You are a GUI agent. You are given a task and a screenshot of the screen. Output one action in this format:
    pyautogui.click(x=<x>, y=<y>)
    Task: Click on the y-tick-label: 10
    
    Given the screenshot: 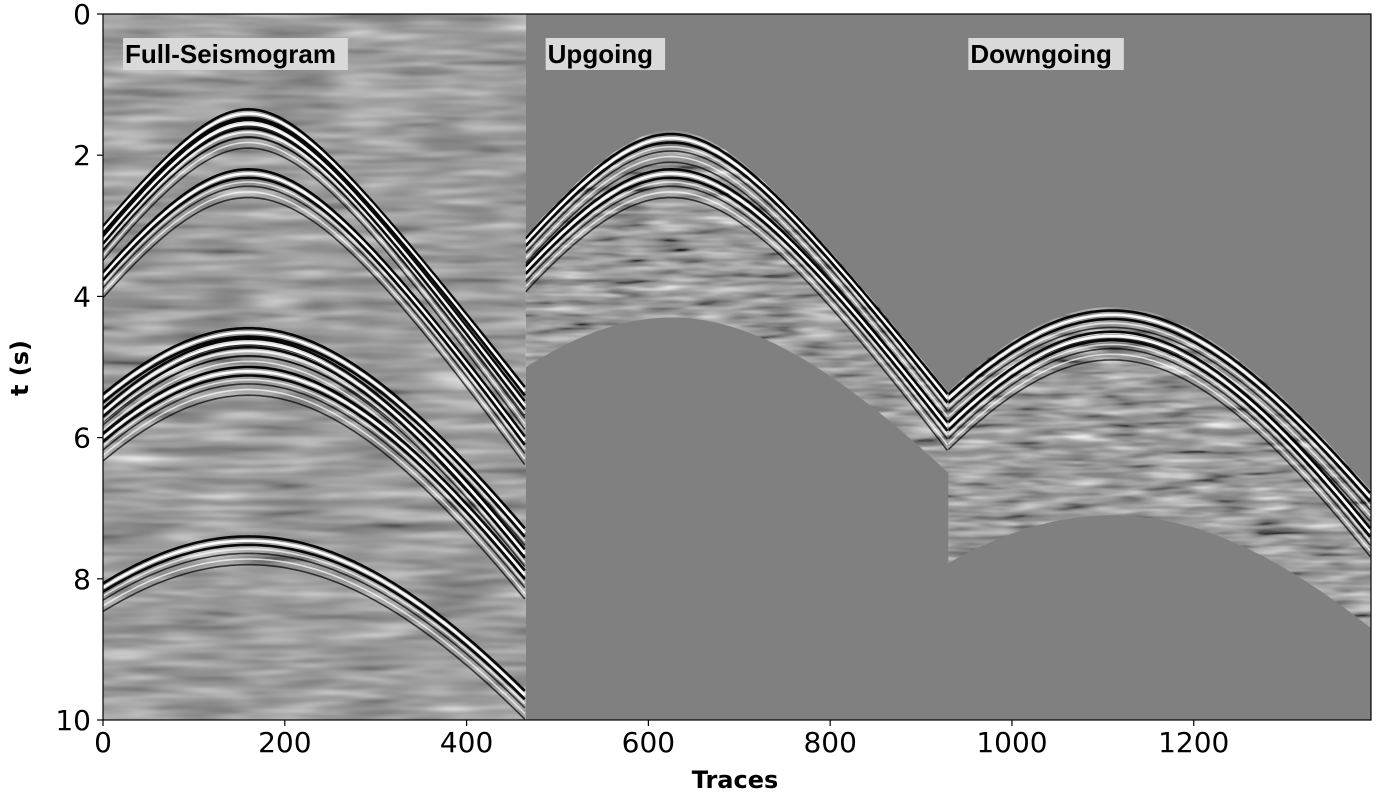 What is the action you would take?
    pyautogui.click(x=73, y=720)
    